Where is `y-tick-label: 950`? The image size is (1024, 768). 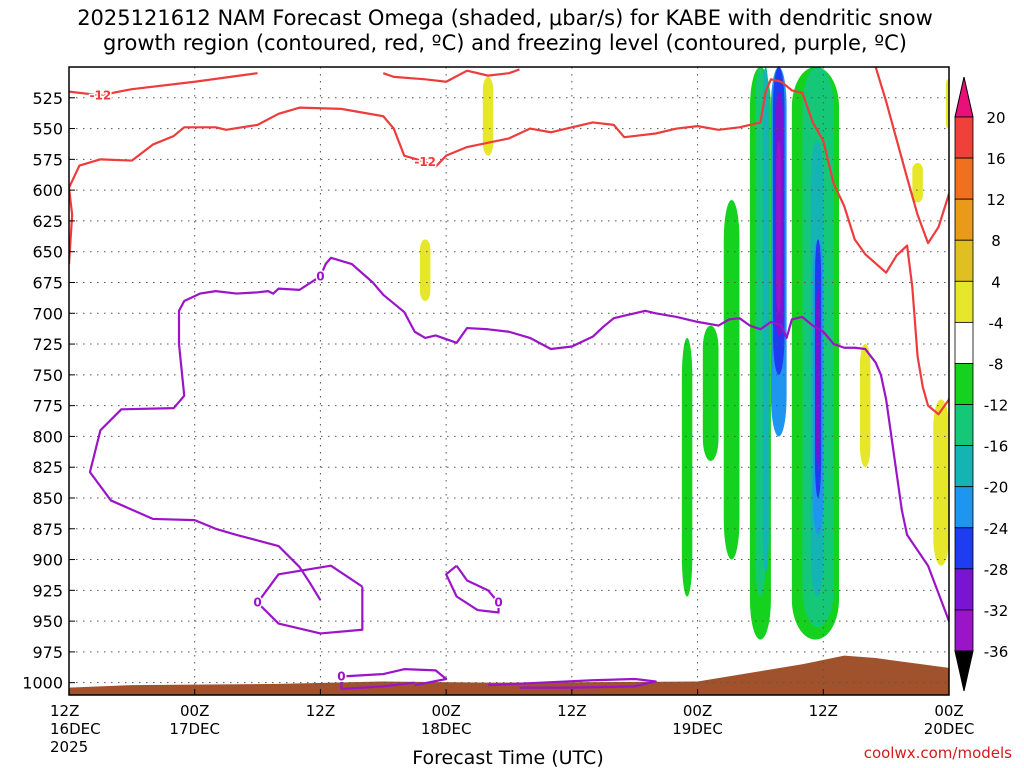
y-tick-label: 950 is located at coordinates (47, 621).